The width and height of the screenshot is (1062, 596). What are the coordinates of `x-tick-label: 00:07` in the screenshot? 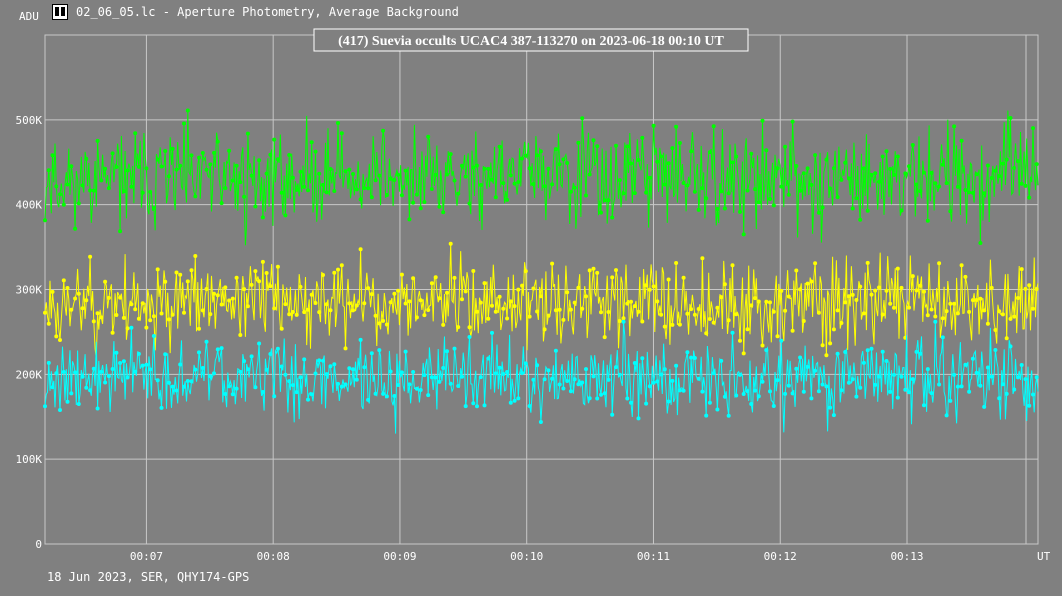 It's located at (146, 556).